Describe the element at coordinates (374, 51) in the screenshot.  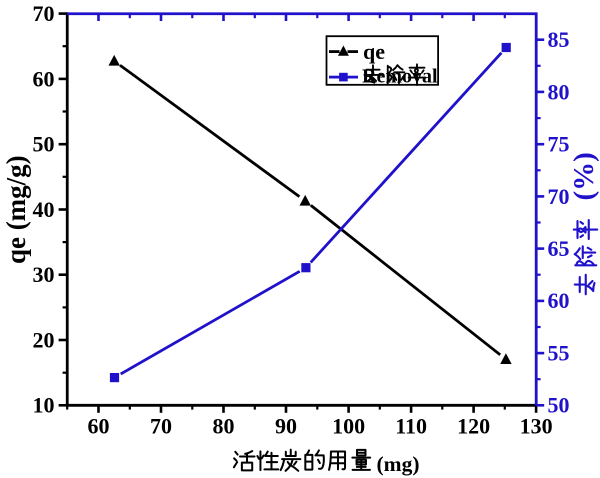
I see `svg-text: qe` at that location.